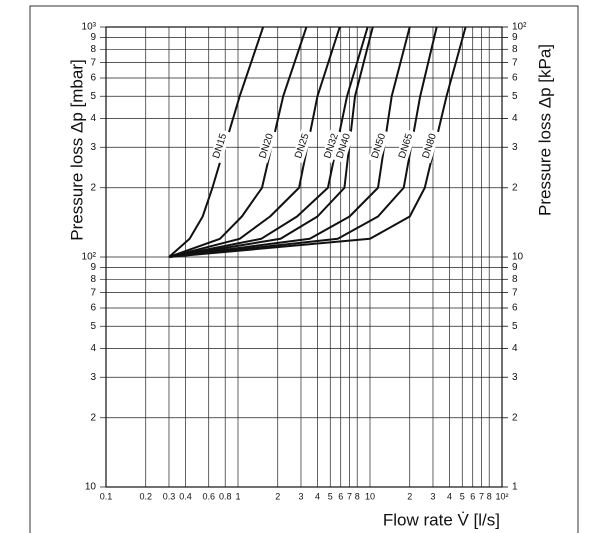 The image size is (610, 533). I want to click on x-tick-label: 0.1, so click(106, 496).